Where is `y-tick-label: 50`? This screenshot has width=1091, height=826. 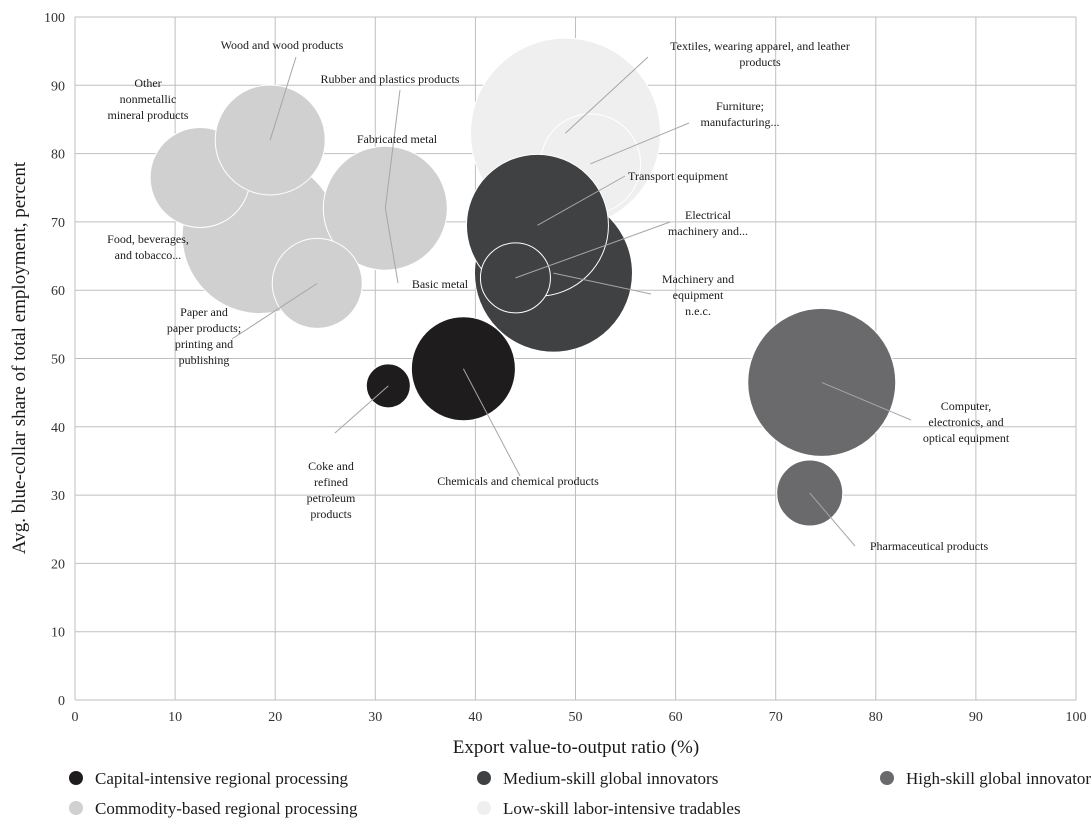
y-tick-label: 50 is located at coordinates (58, 360).